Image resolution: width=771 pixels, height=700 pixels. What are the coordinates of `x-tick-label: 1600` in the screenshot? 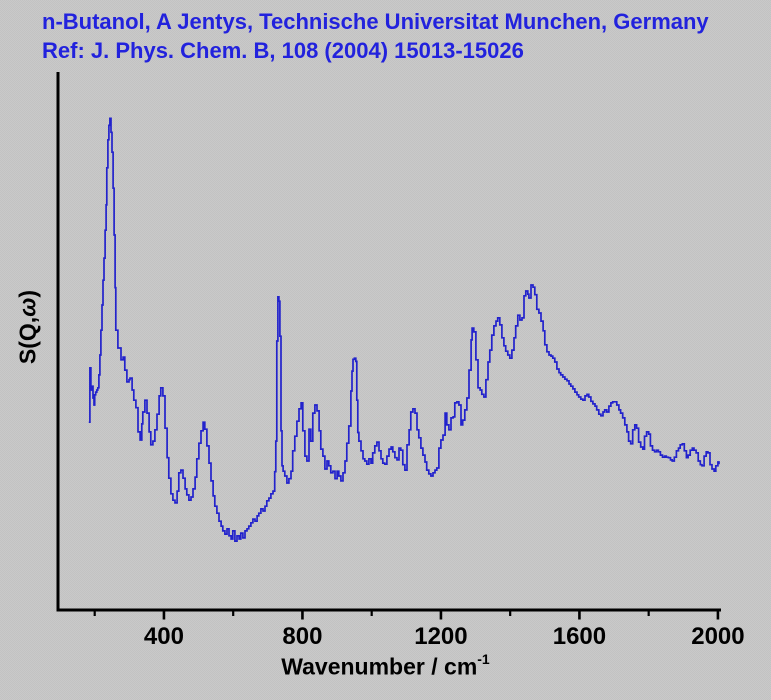 It's located at (579, 636).